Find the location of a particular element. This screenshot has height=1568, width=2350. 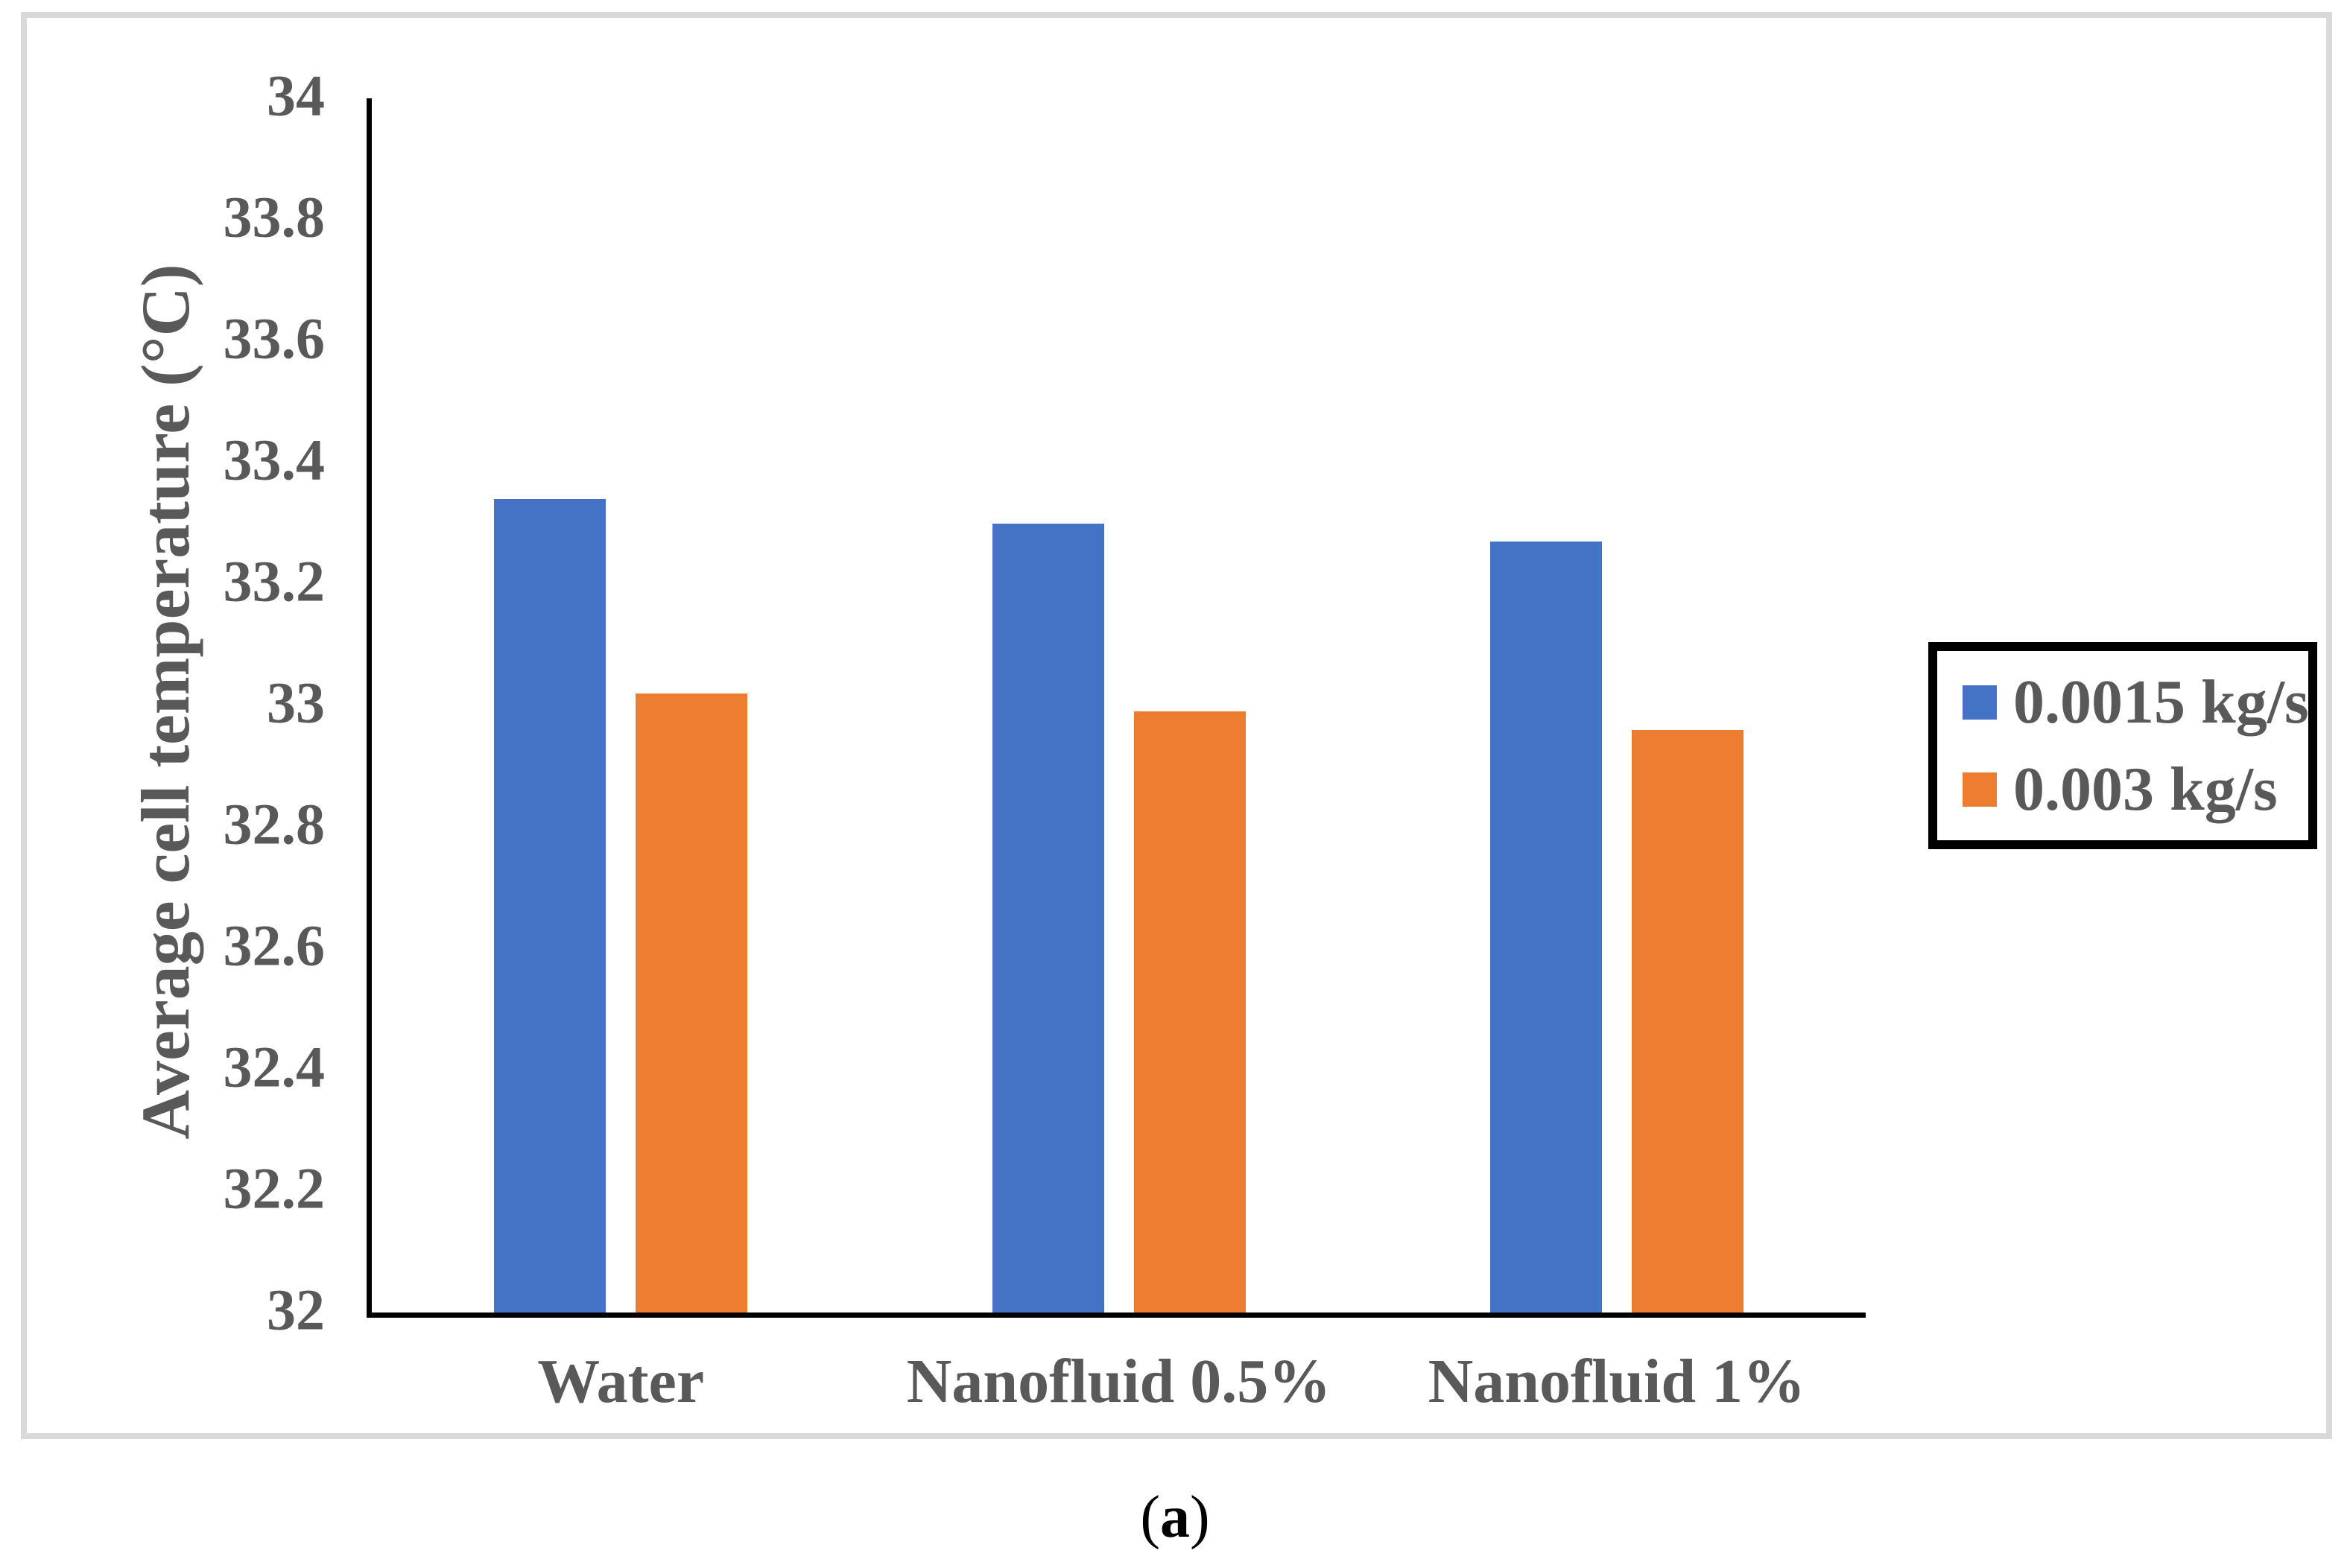

x-axis-label-water: Water is located at coordinates (621, 1381).